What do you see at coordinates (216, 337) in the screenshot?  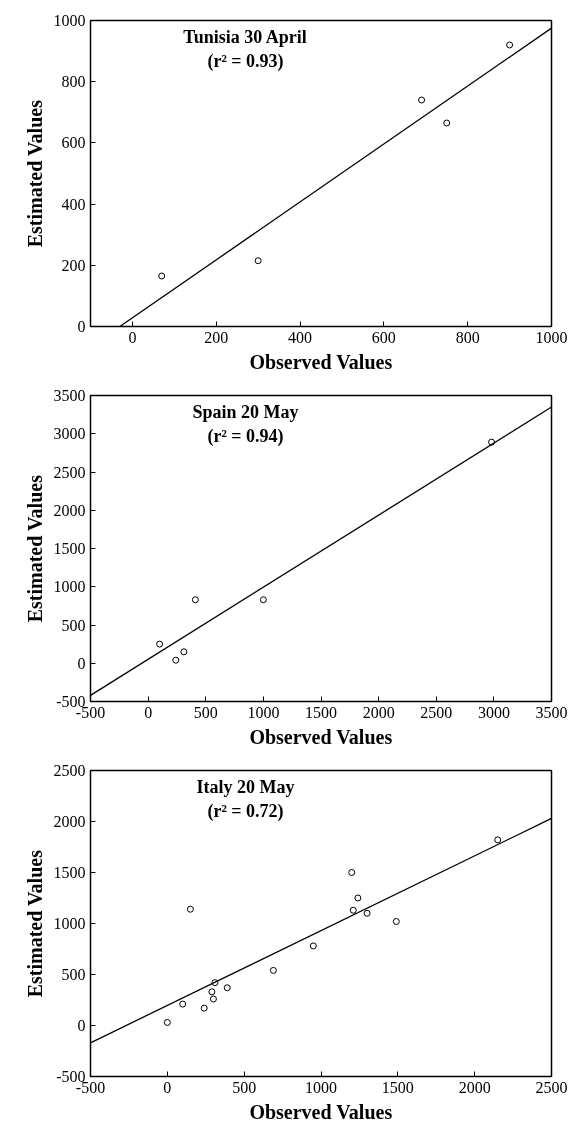 I see `x-tick-label: 200` at bounding box center [216, 337].